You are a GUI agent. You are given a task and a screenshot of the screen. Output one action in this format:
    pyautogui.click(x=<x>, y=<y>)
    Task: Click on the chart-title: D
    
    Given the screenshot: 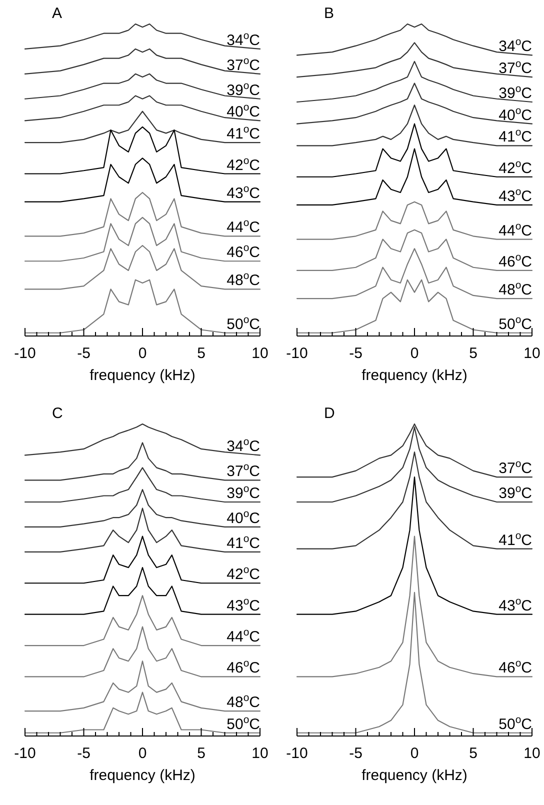 What is the action you would take?
    pyautogui.click(x=329, y=413)
    